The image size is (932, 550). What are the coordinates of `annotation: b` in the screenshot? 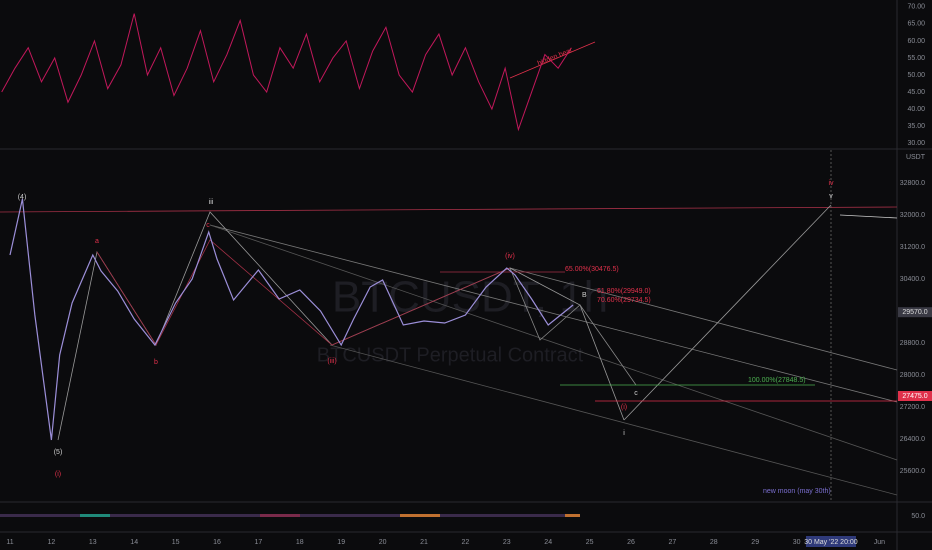 It's located at (156, 362).